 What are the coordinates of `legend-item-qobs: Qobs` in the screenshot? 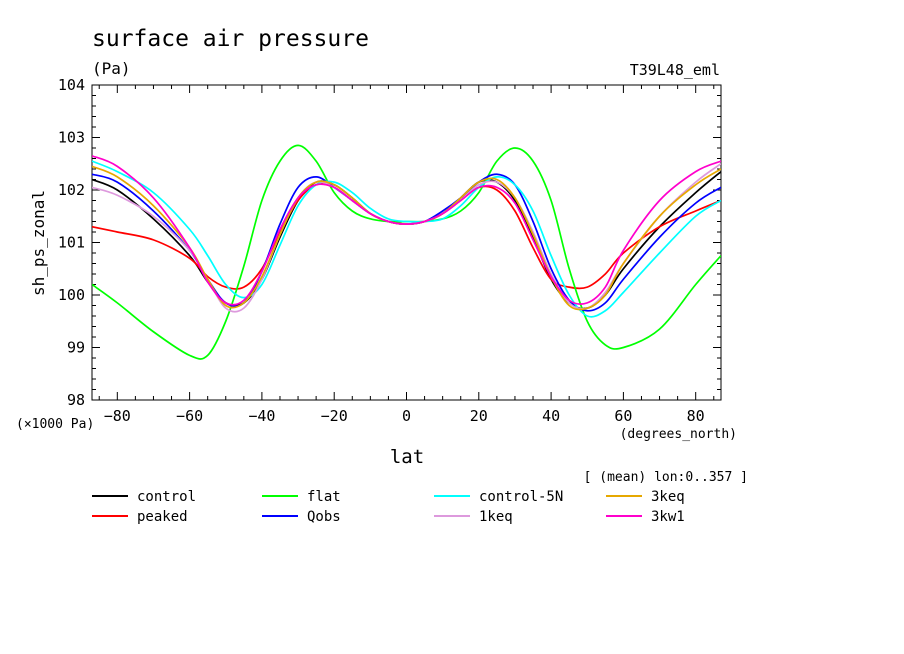 It's located at (301, 517).